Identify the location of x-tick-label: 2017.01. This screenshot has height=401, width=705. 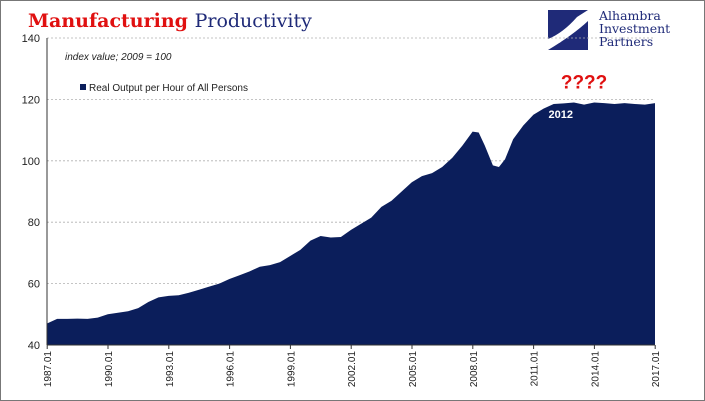
(656, 369).